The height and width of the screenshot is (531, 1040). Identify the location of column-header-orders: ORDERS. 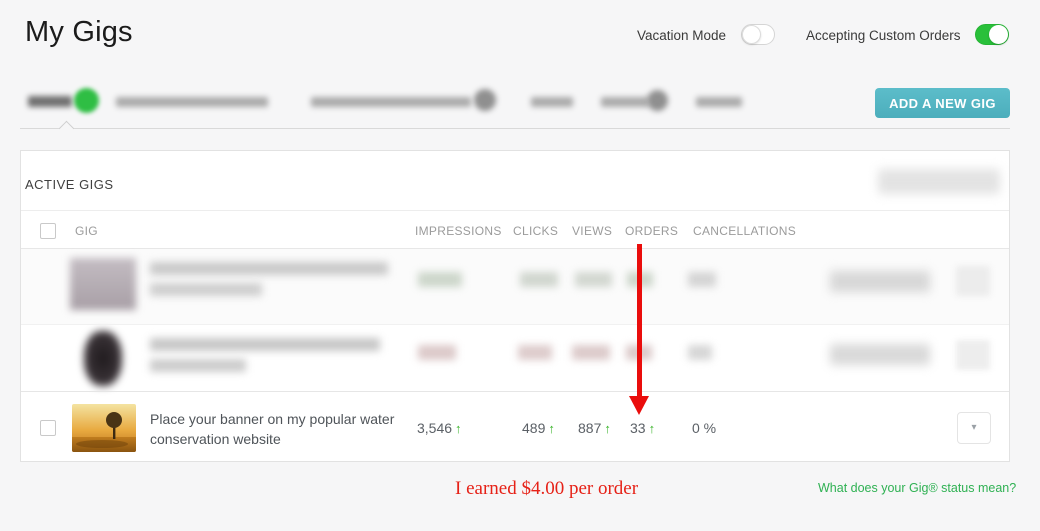
(652, 231).